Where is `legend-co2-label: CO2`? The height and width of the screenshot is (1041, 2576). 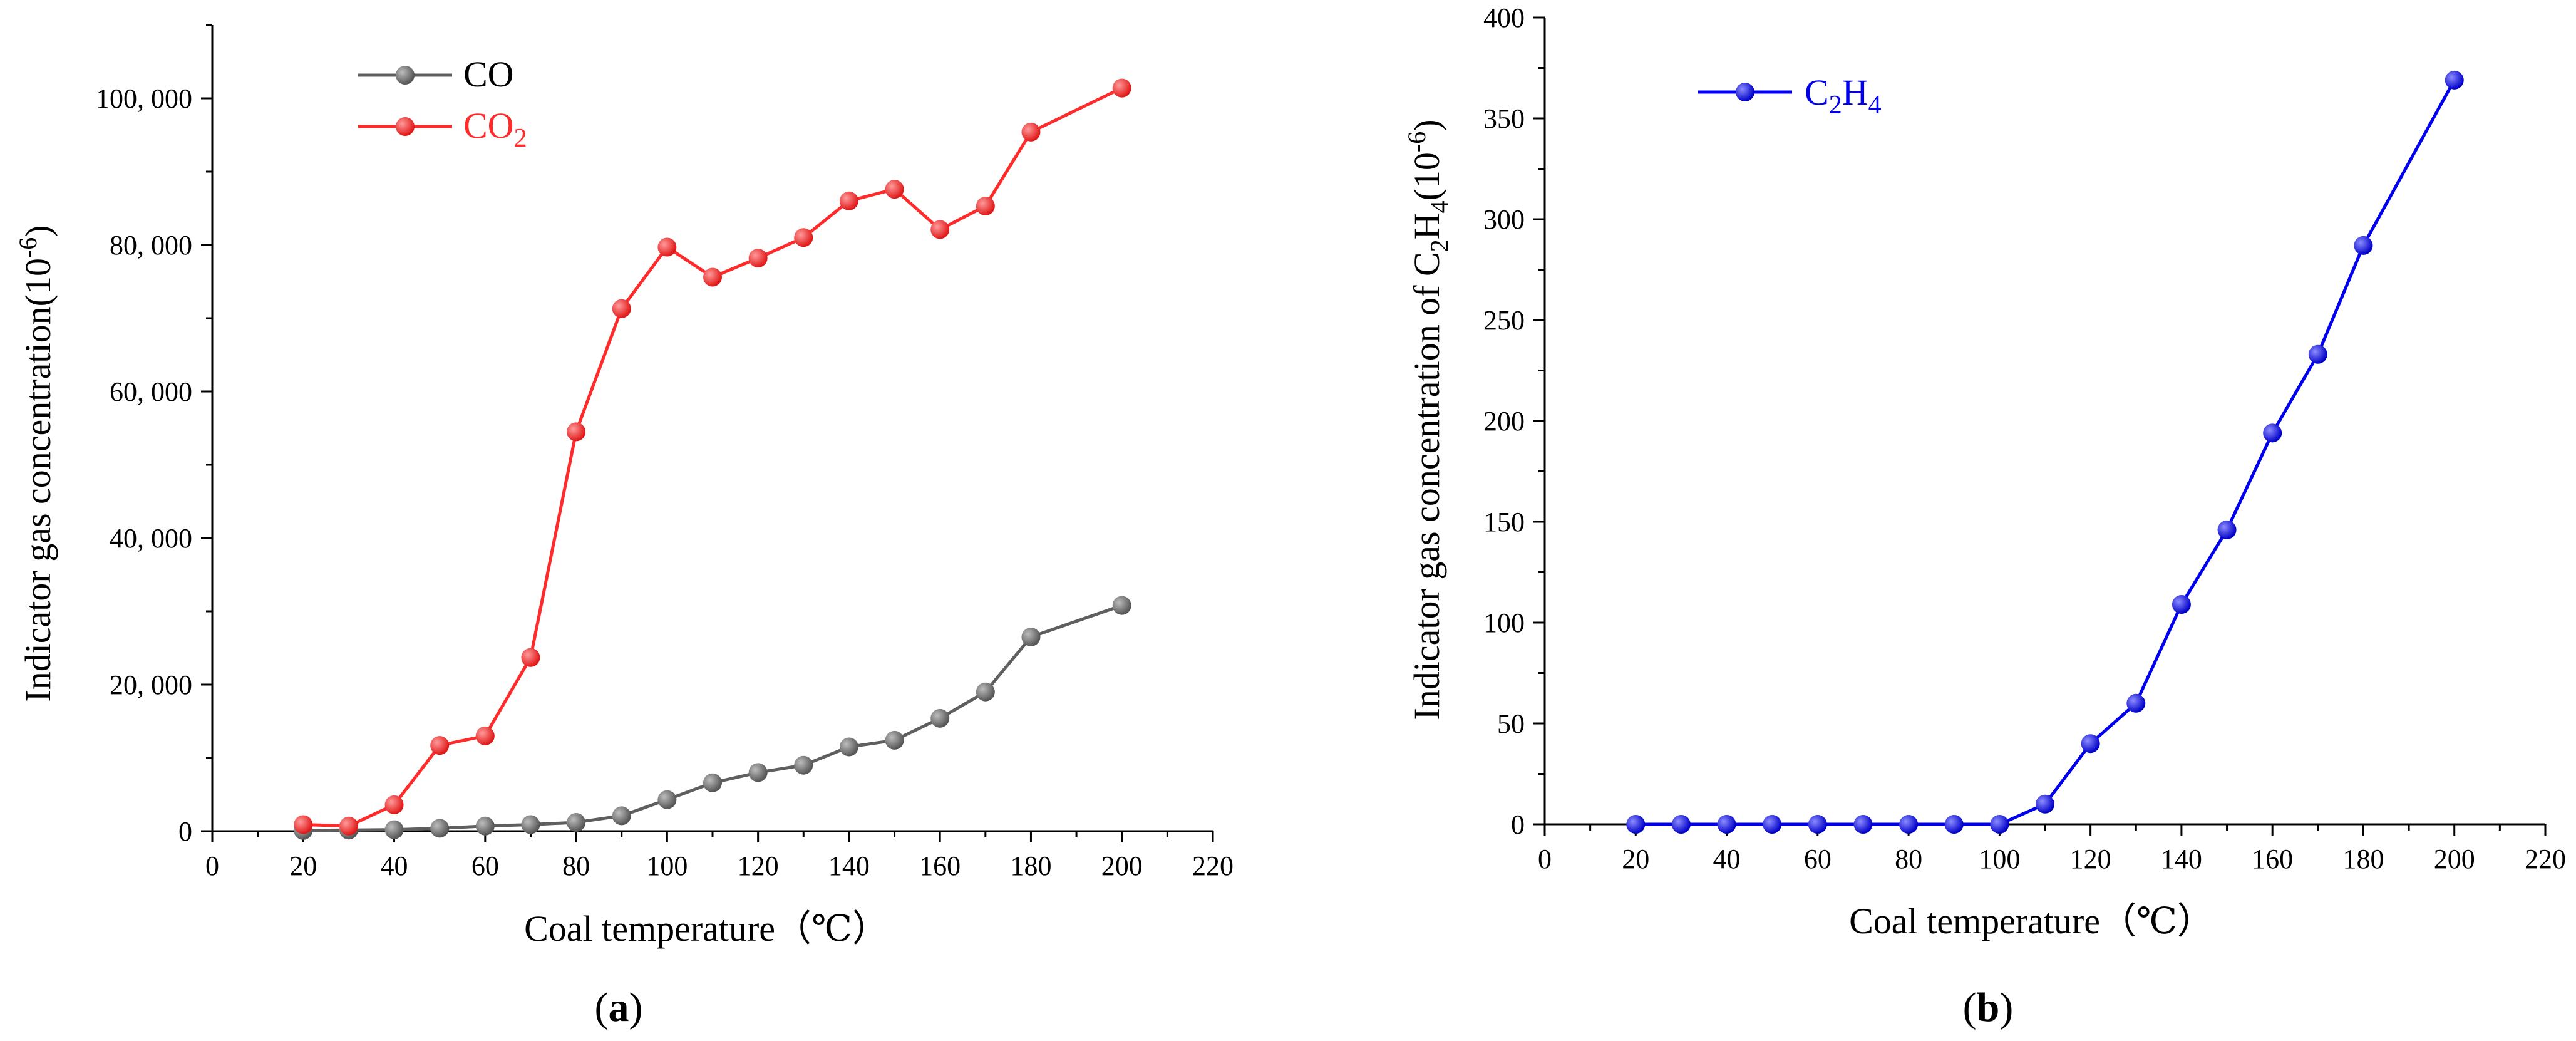 legend-co2-label: CO2 is located at coordinates (495, 129).